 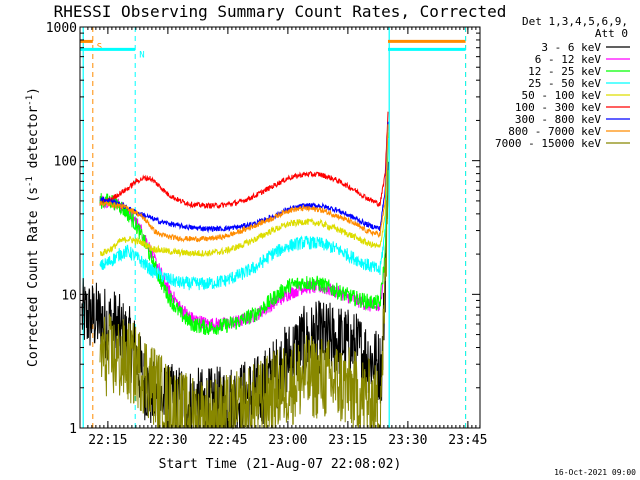 I want to click on legend-entry-label: 25 - 50 keV, so click(x=564, y=83).